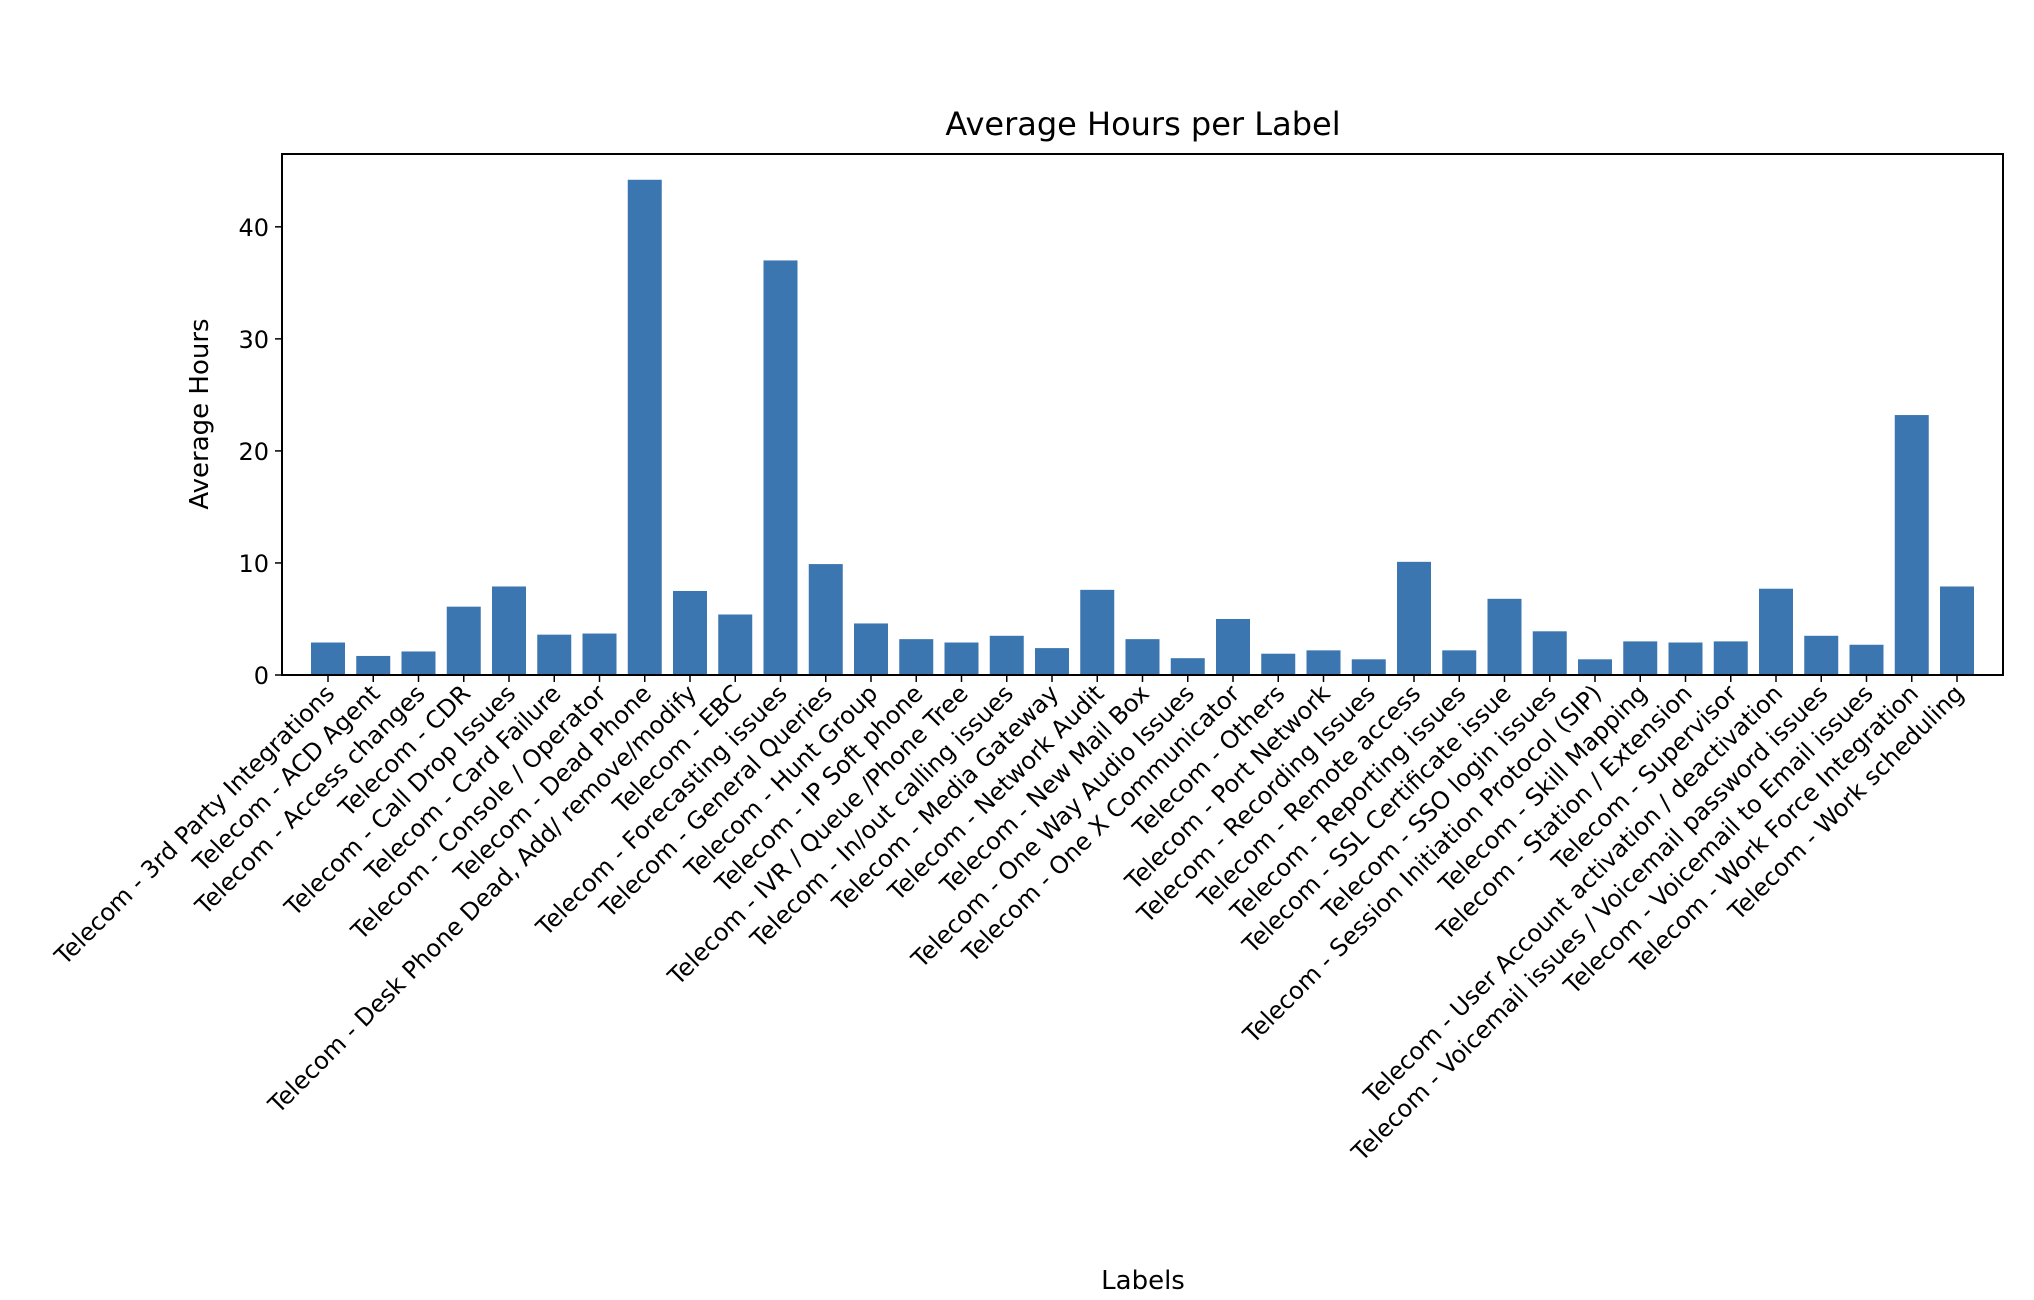 This screenshot has width=2034, height=1300. I want to click on x-axis-label: Labels, so click(1143, 1281).